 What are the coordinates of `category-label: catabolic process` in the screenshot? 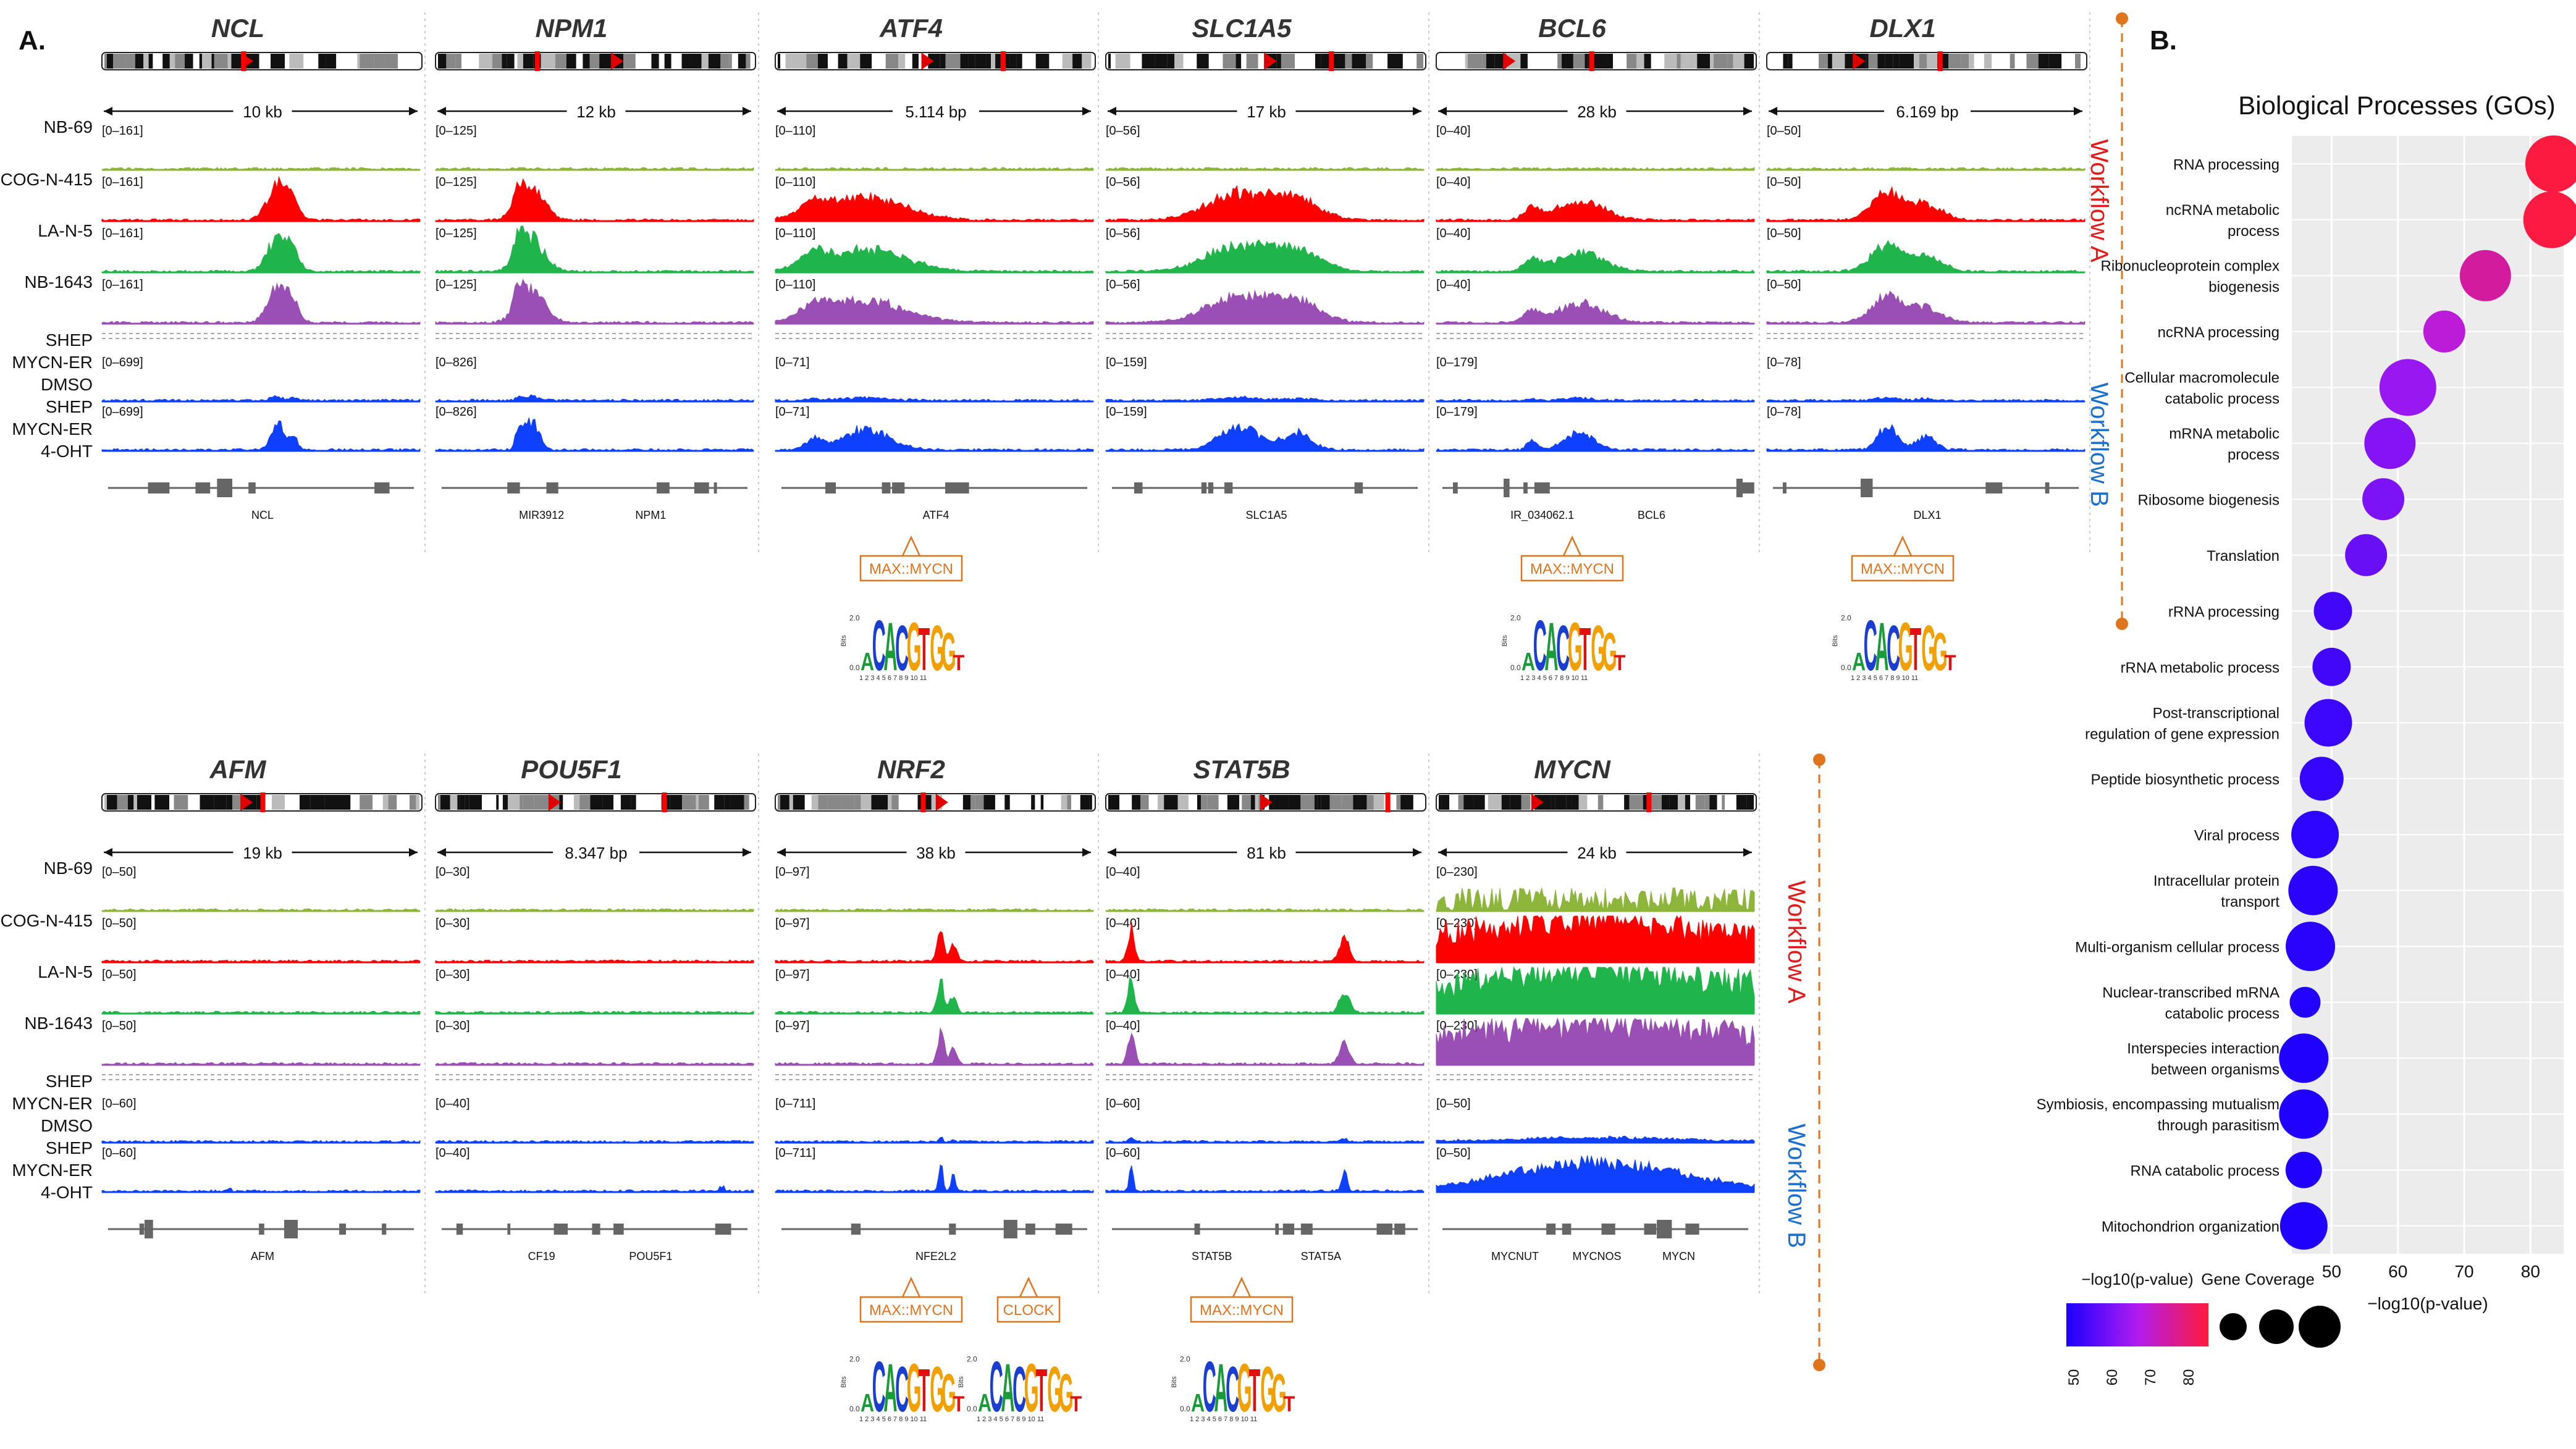 It's located at (2222, 398).